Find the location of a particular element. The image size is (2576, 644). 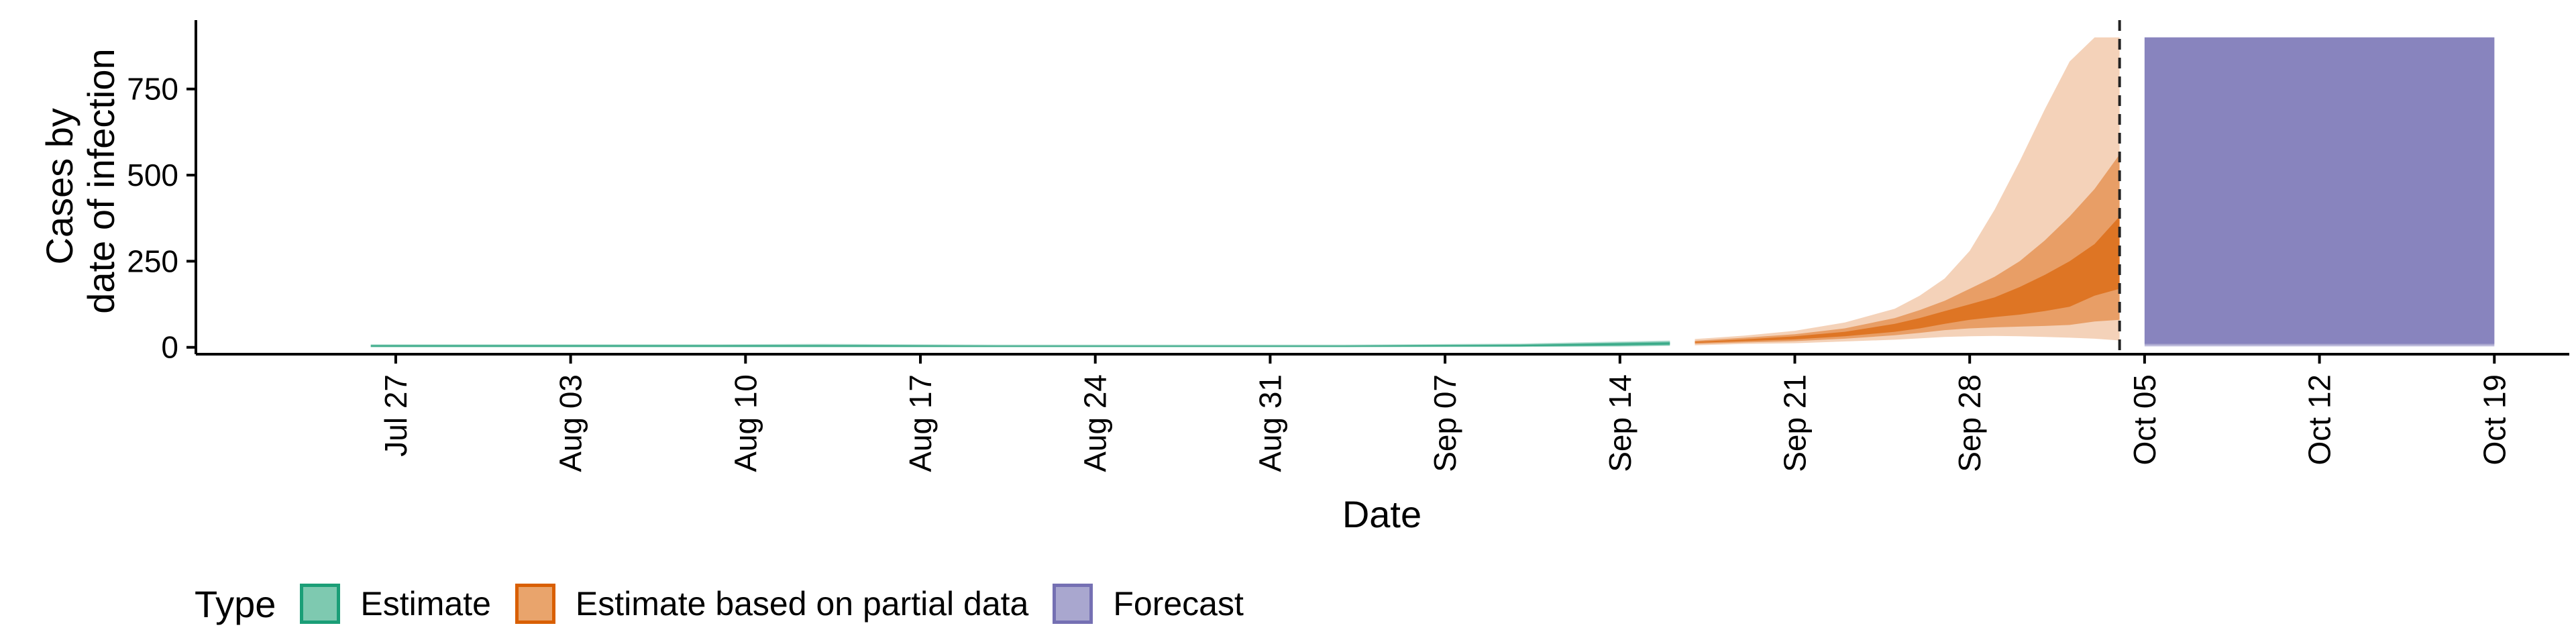

x-tick-label: Aug 31 is located at coordinates (1269, 423).